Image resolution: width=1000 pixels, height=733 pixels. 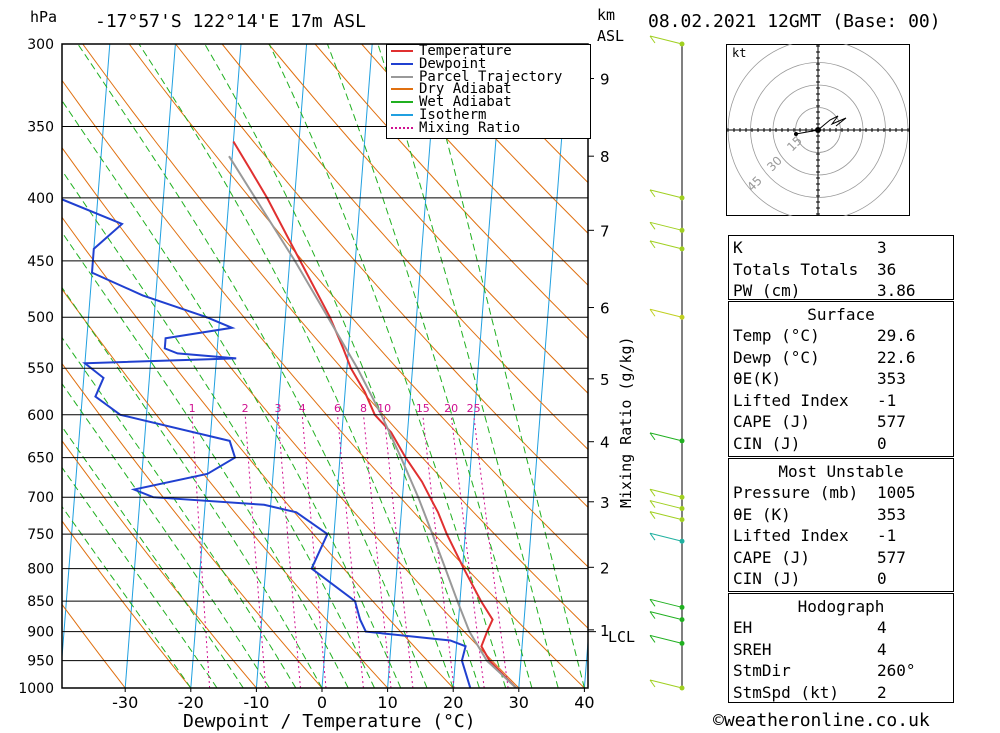 I want to click on mixing-ratio-tick-label: 1, so click(x=192, y=408).